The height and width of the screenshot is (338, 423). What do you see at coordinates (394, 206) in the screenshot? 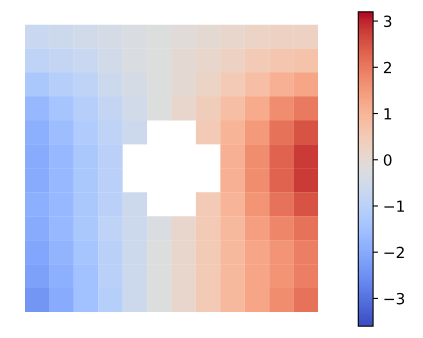
I see `color-bar-label: −1` at bounding box center [394, 206].